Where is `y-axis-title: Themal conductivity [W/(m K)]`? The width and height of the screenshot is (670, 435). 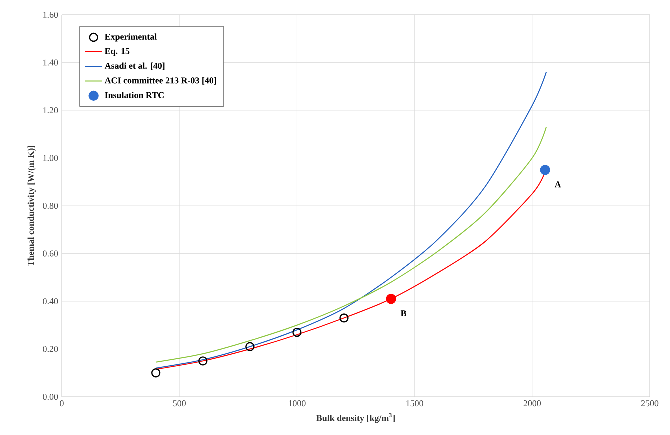 y-axis-title: Themal conductivity [W/(m K)] is located at coordinates (32, 206).